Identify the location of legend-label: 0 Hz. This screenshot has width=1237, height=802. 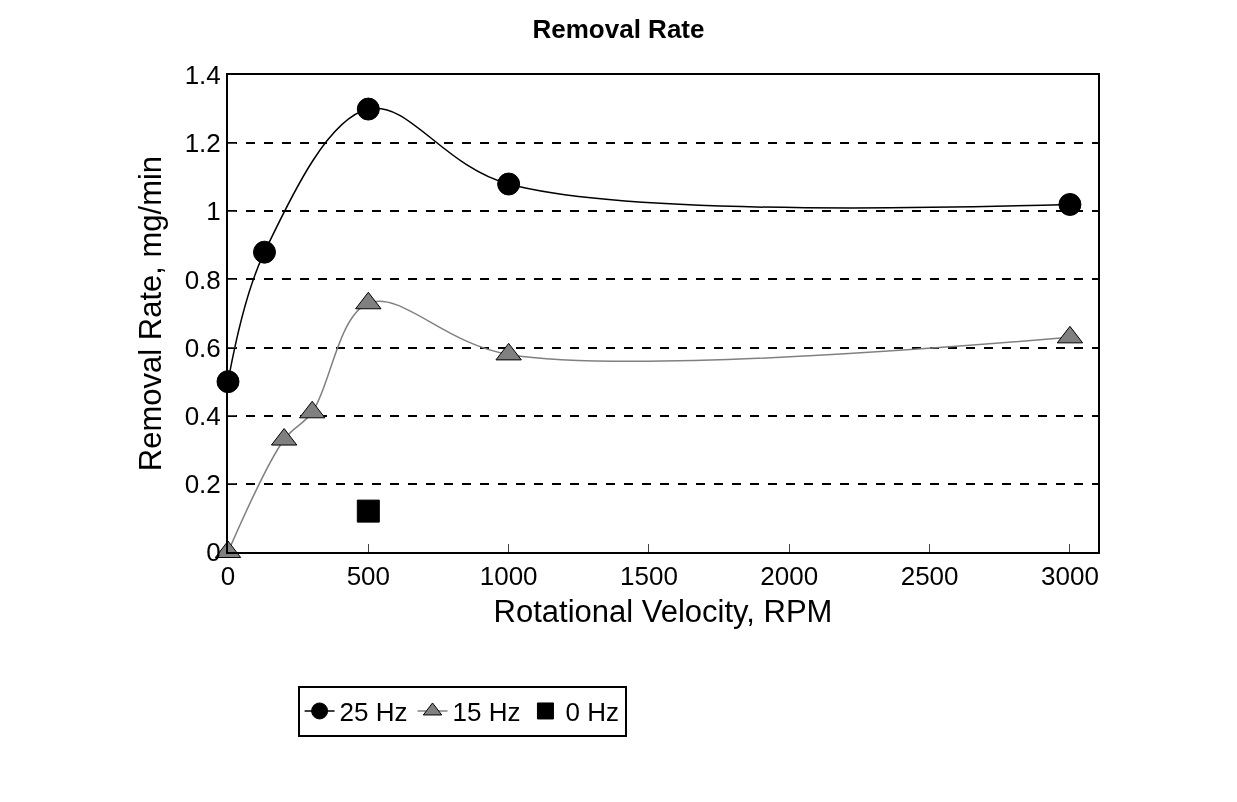
(592, 712).